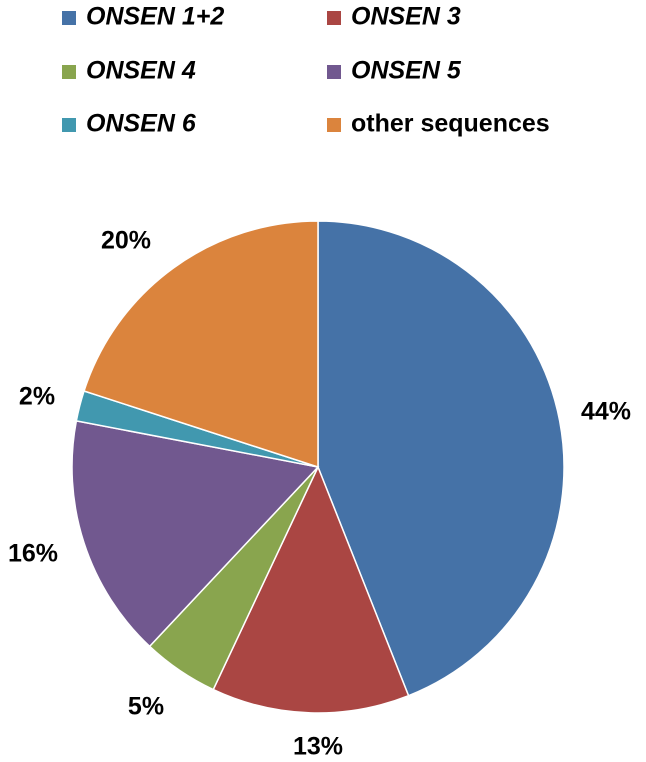 The image size is (646, 762). What do you see at coordinates (606, 412) in the screenshot?
I see `data-label-onsen-1-2: 44%` at bounding box center [606, 412].